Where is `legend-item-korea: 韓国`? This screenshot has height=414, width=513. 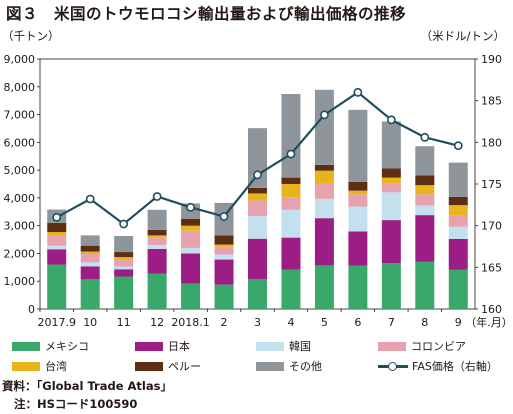 legend-item-korea: 韓国 is located at coordinates (283, 346).